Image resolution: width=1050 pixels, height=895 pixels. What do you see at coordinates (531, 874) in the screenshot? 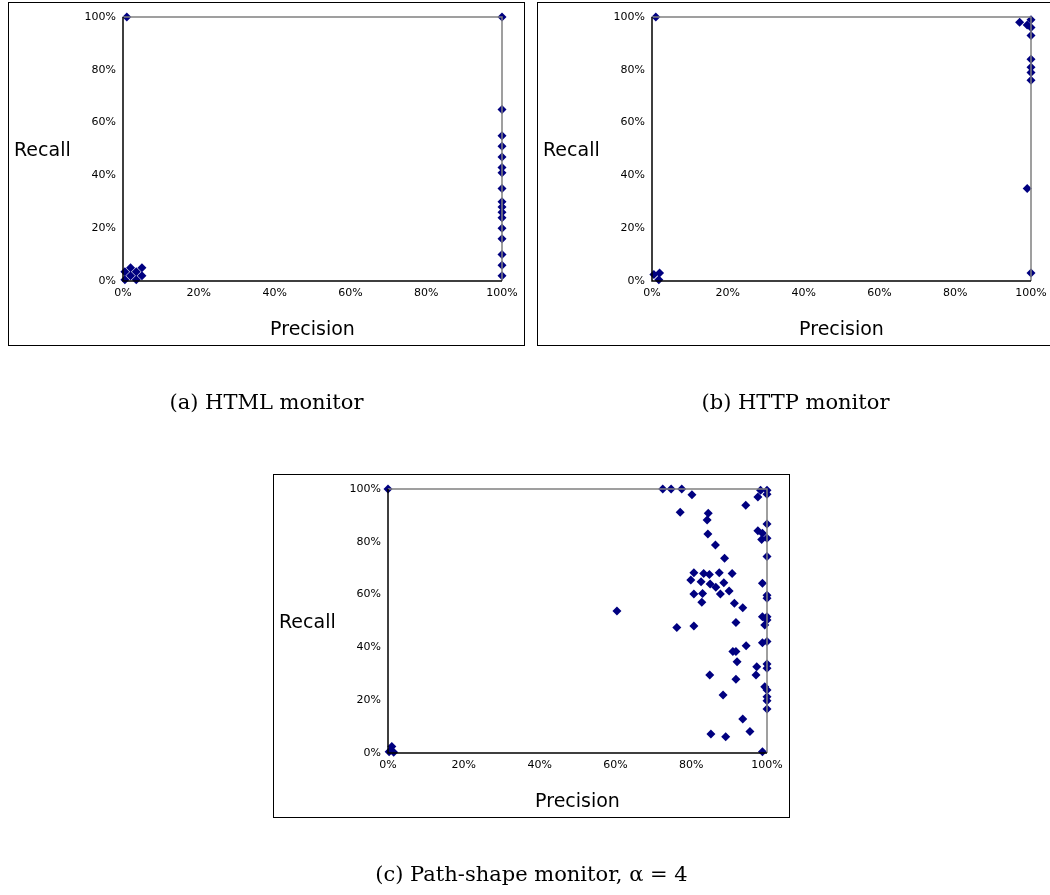
I see `text: (c) Path-shape monitor, α = 4` at bounding box center [531, 874].